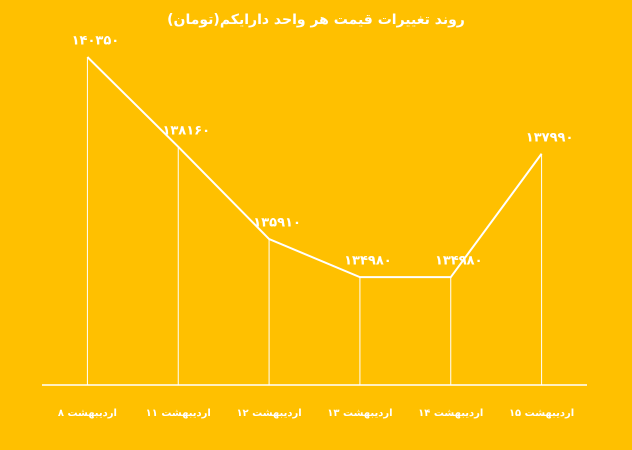  Describe the element at coordinates (550, 137) in the screenshot. I see `data-label: ۱۳۷۹۹۰` at that location.